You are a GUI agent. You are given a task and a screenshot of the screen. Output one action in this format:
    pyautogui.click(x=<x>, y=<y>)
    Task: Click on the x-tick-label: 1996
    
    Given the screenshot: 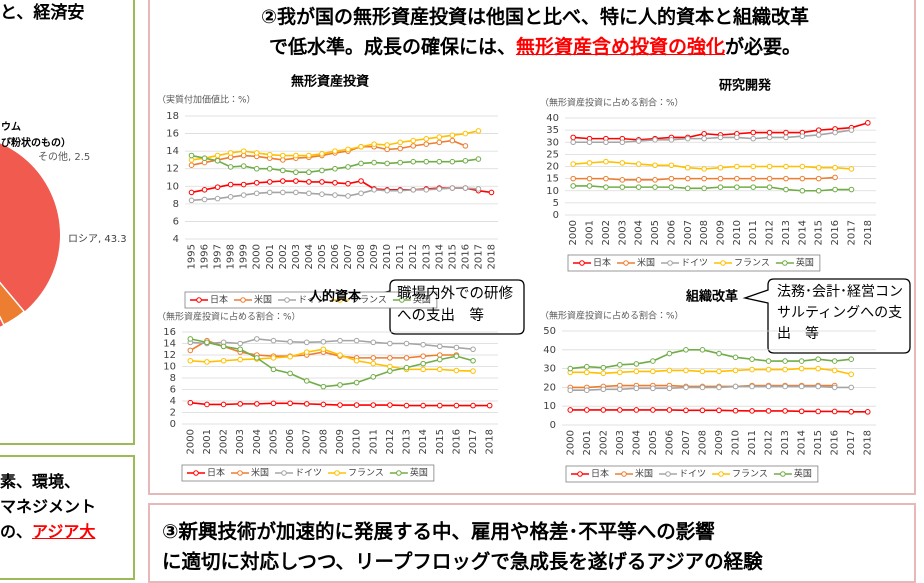 What is the action you would take?
    pyautogui.click(x=205, y=256)
    